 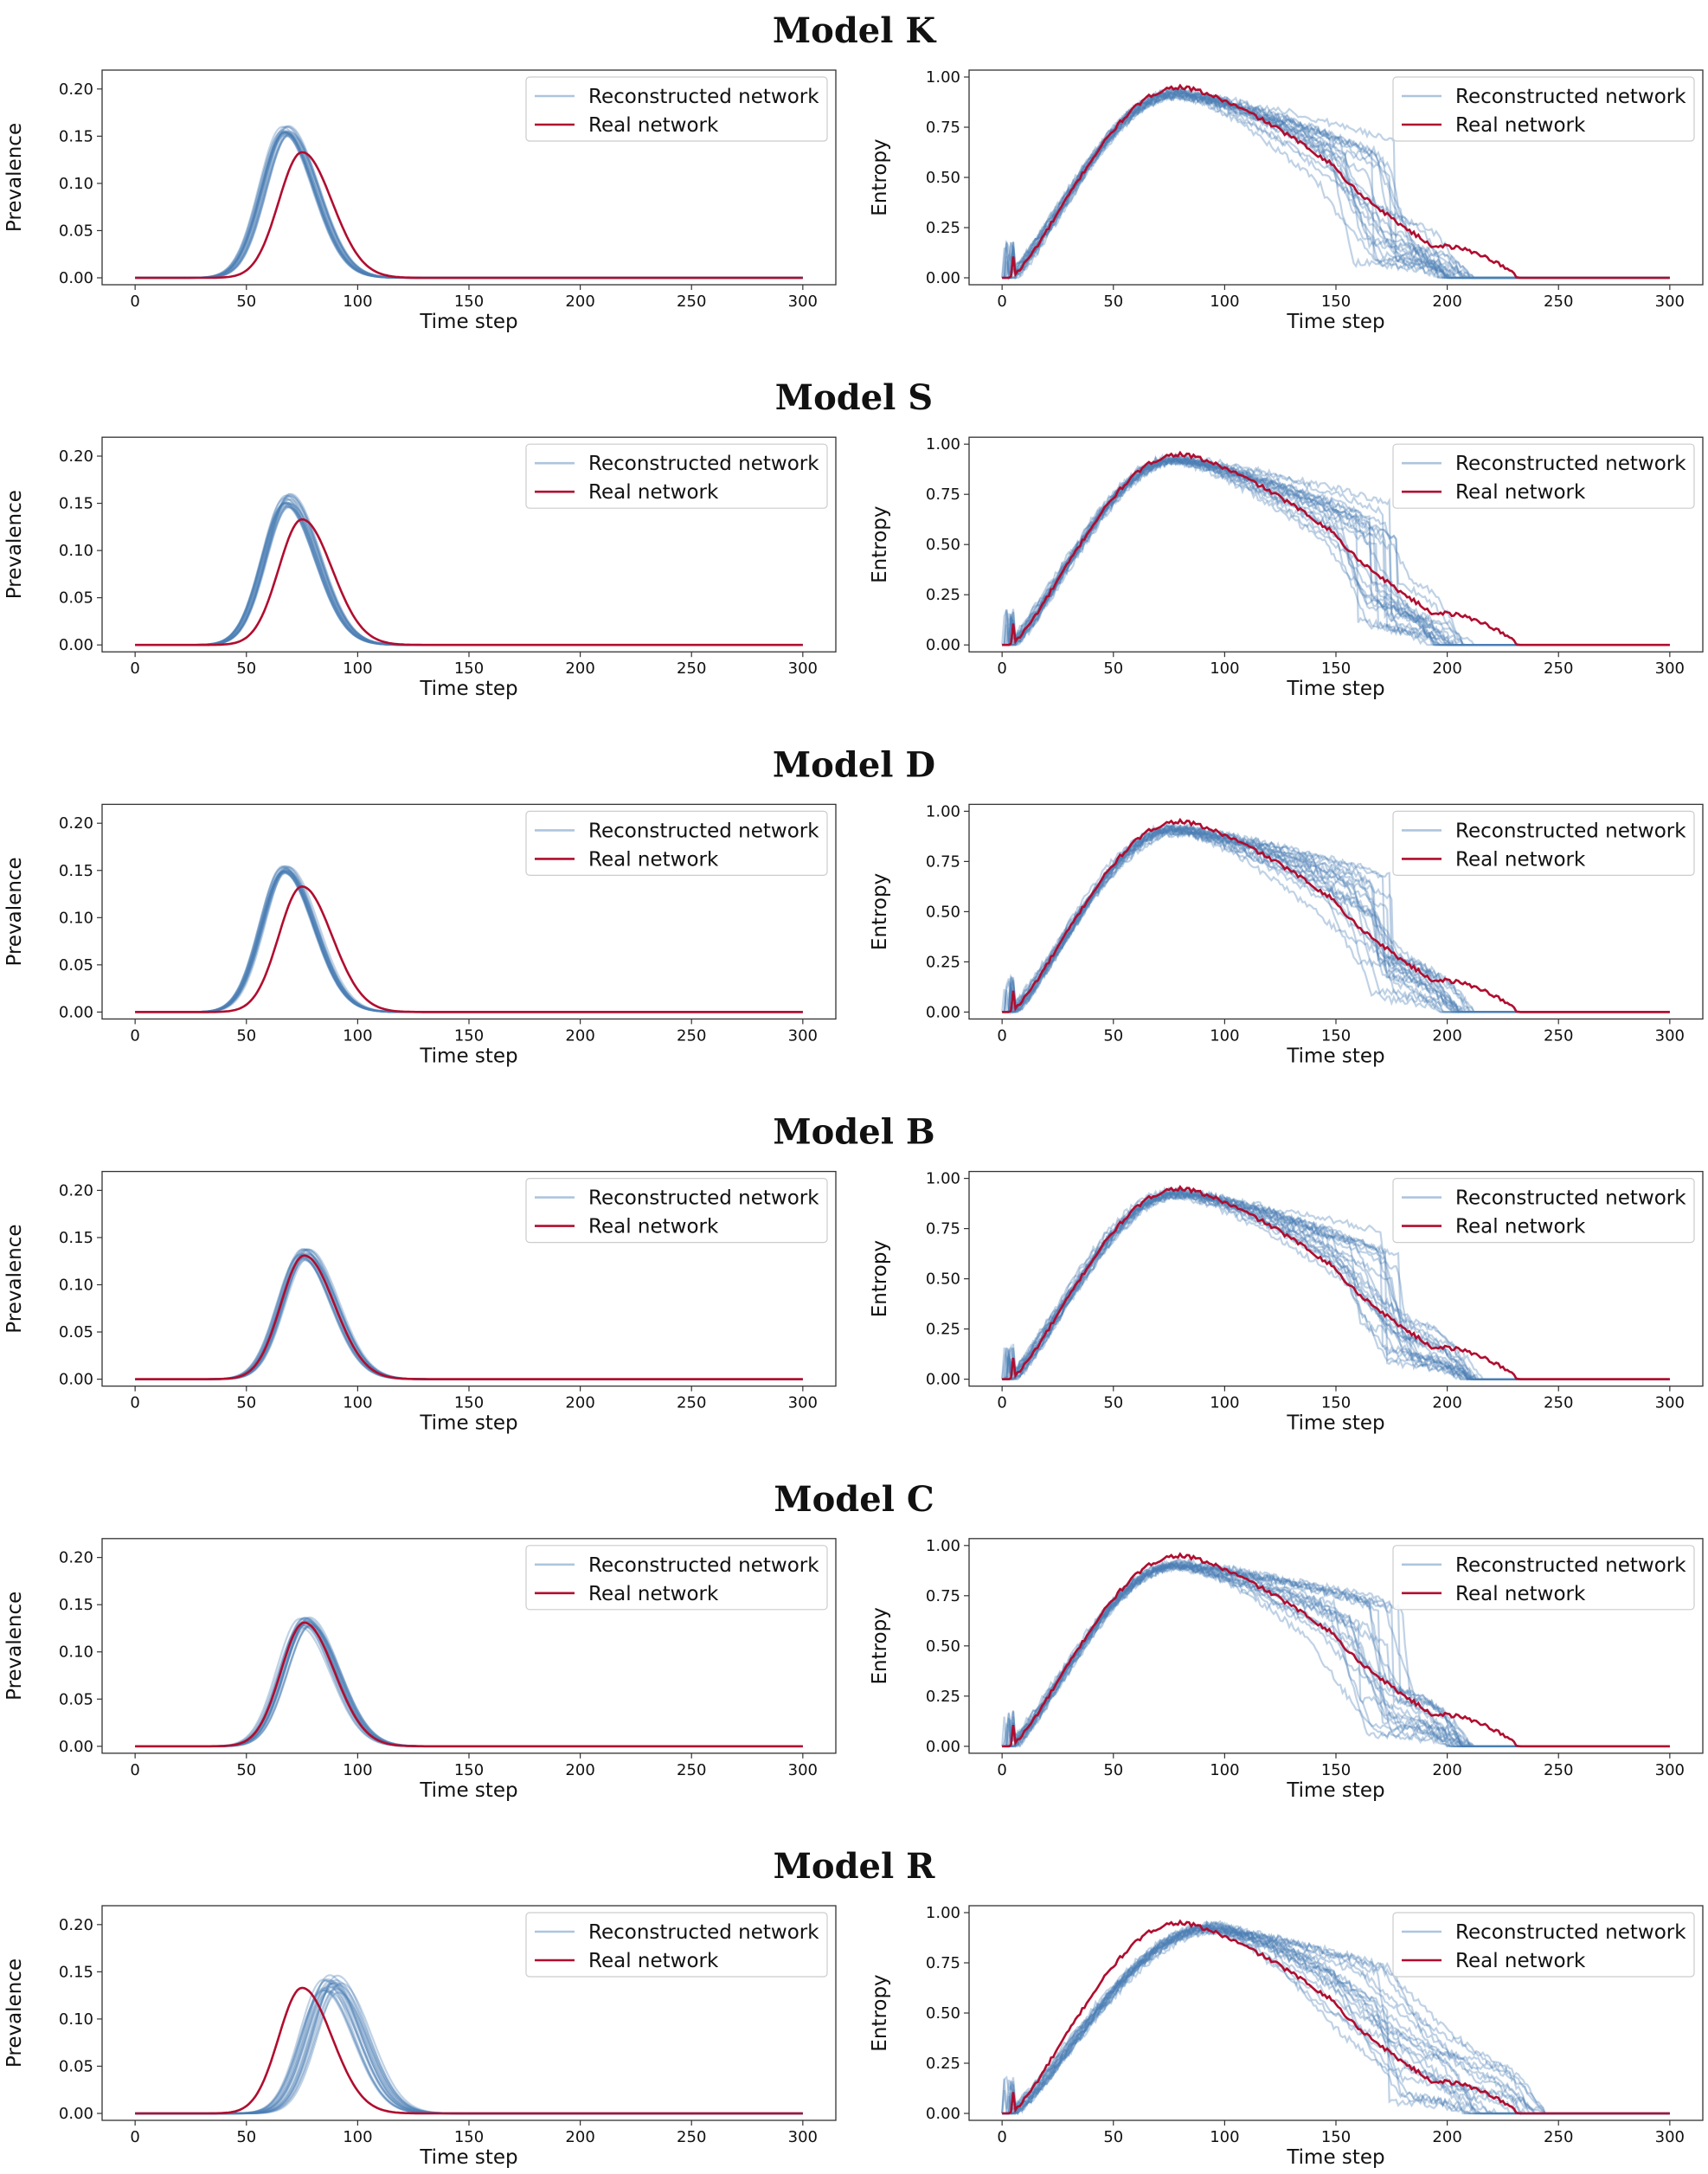 What do you see at coordinates (854, 1499) in the screenshot?
I see `model-title: Model C` at bounding box center [854, 1499].